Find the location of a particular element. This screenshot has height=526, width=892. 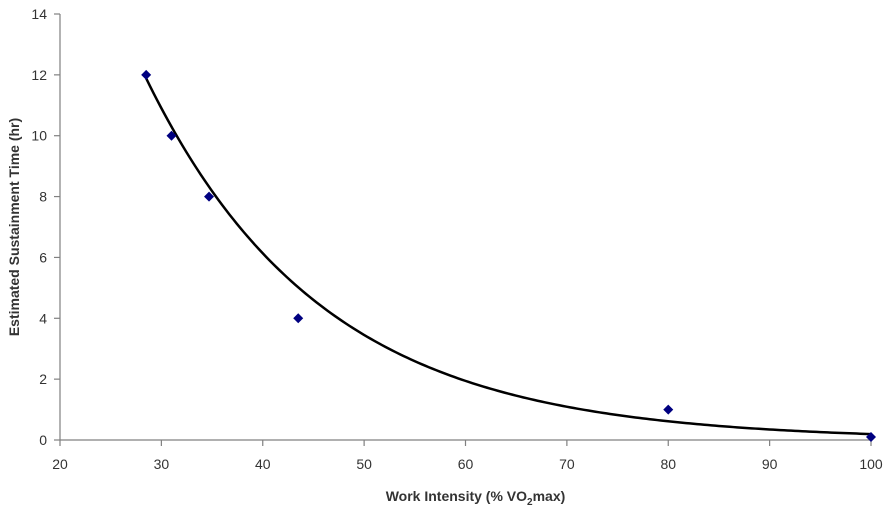

x-tick-label: 40 is located at coordinates (263, 464).